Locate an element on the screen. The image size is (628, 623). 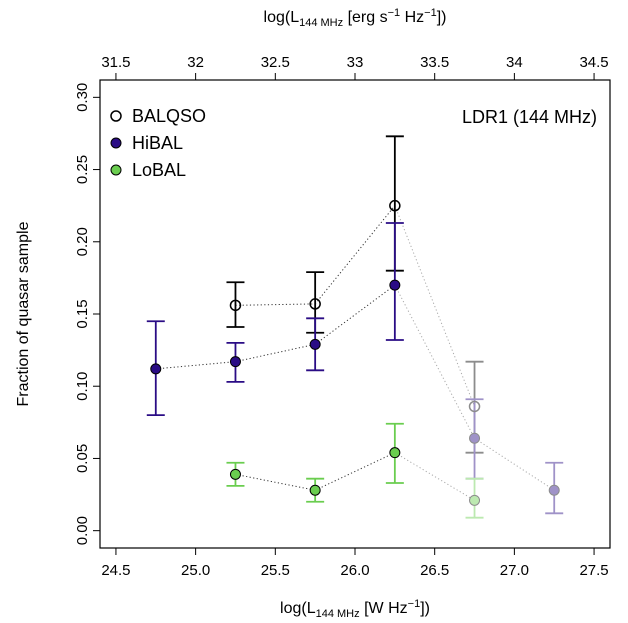
x-tick-label: 27.5 is located at coordinates (593, 570).